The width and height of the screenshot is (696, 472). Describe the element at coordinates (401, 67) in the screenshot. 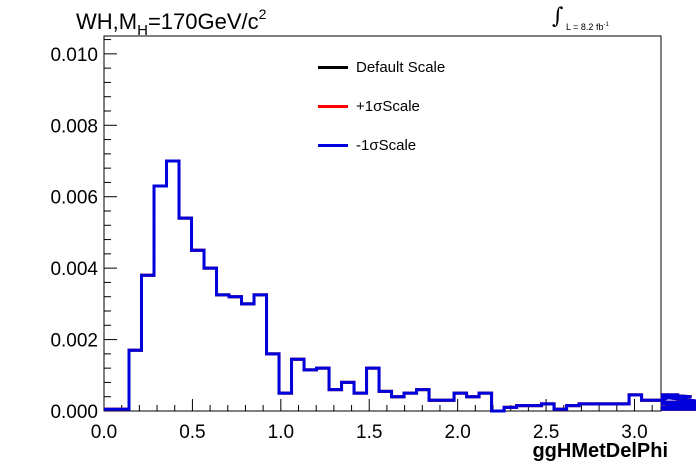

I see `legend-label: Default Scale` at that location.